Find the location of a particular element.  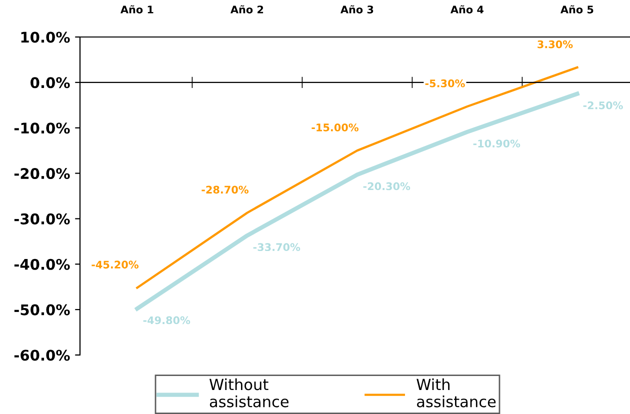

text: -10.90% is located at coordinates (496, 144).